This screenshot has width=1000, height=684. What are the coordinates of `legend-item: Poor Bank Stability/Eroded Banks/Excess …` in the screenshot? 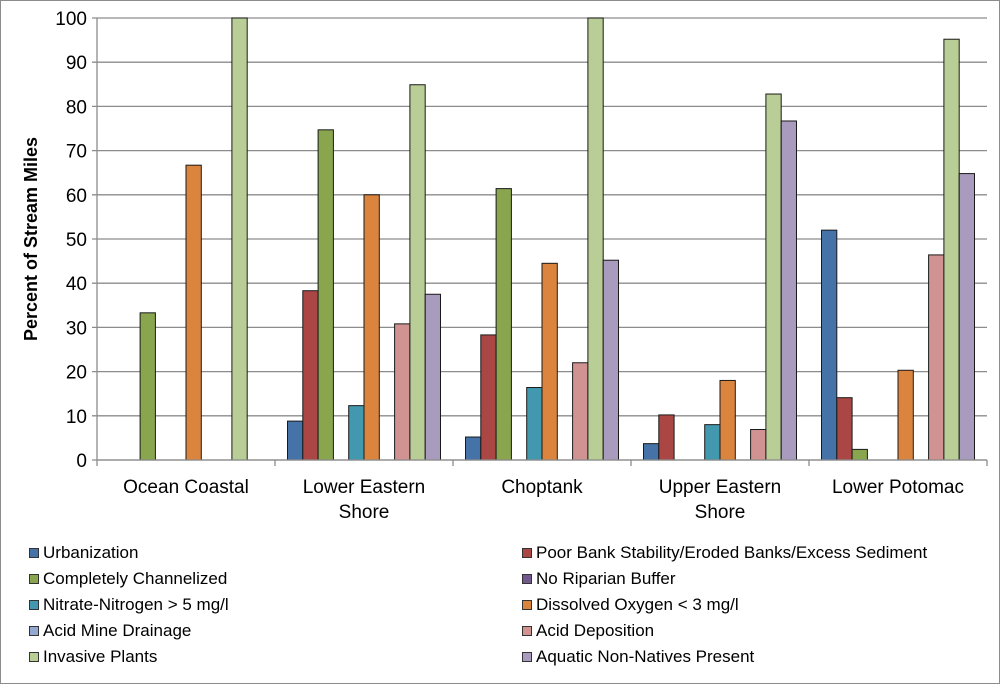 It's located at (724, 553).